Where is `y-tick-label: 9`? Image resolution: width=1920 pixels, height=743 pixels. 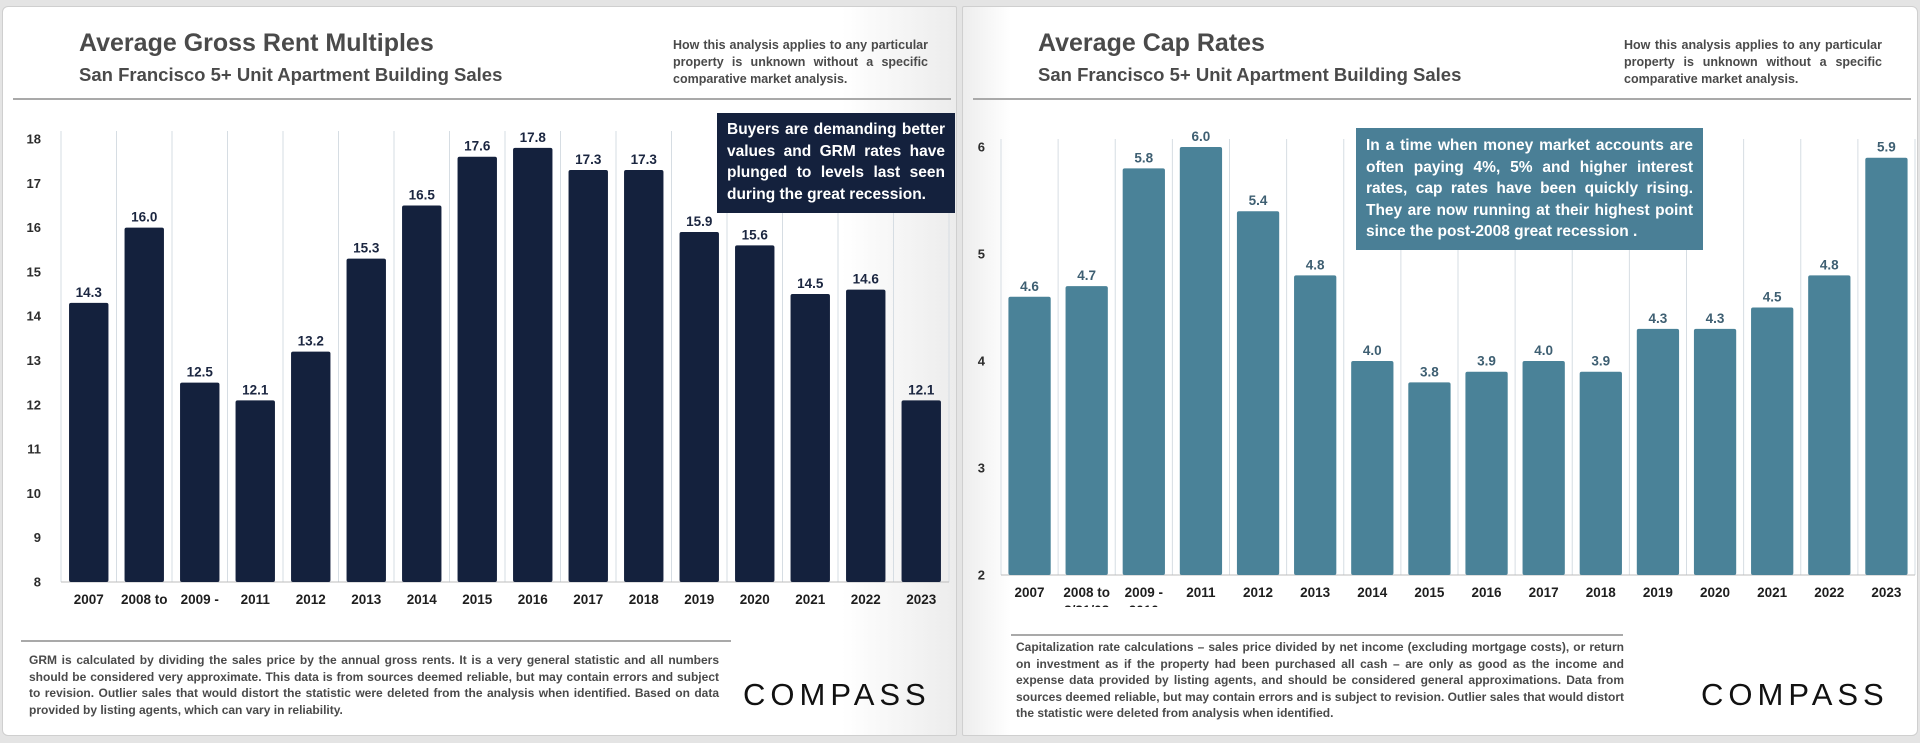 y-tick-label: 9 is located at coordinates (37, 537).